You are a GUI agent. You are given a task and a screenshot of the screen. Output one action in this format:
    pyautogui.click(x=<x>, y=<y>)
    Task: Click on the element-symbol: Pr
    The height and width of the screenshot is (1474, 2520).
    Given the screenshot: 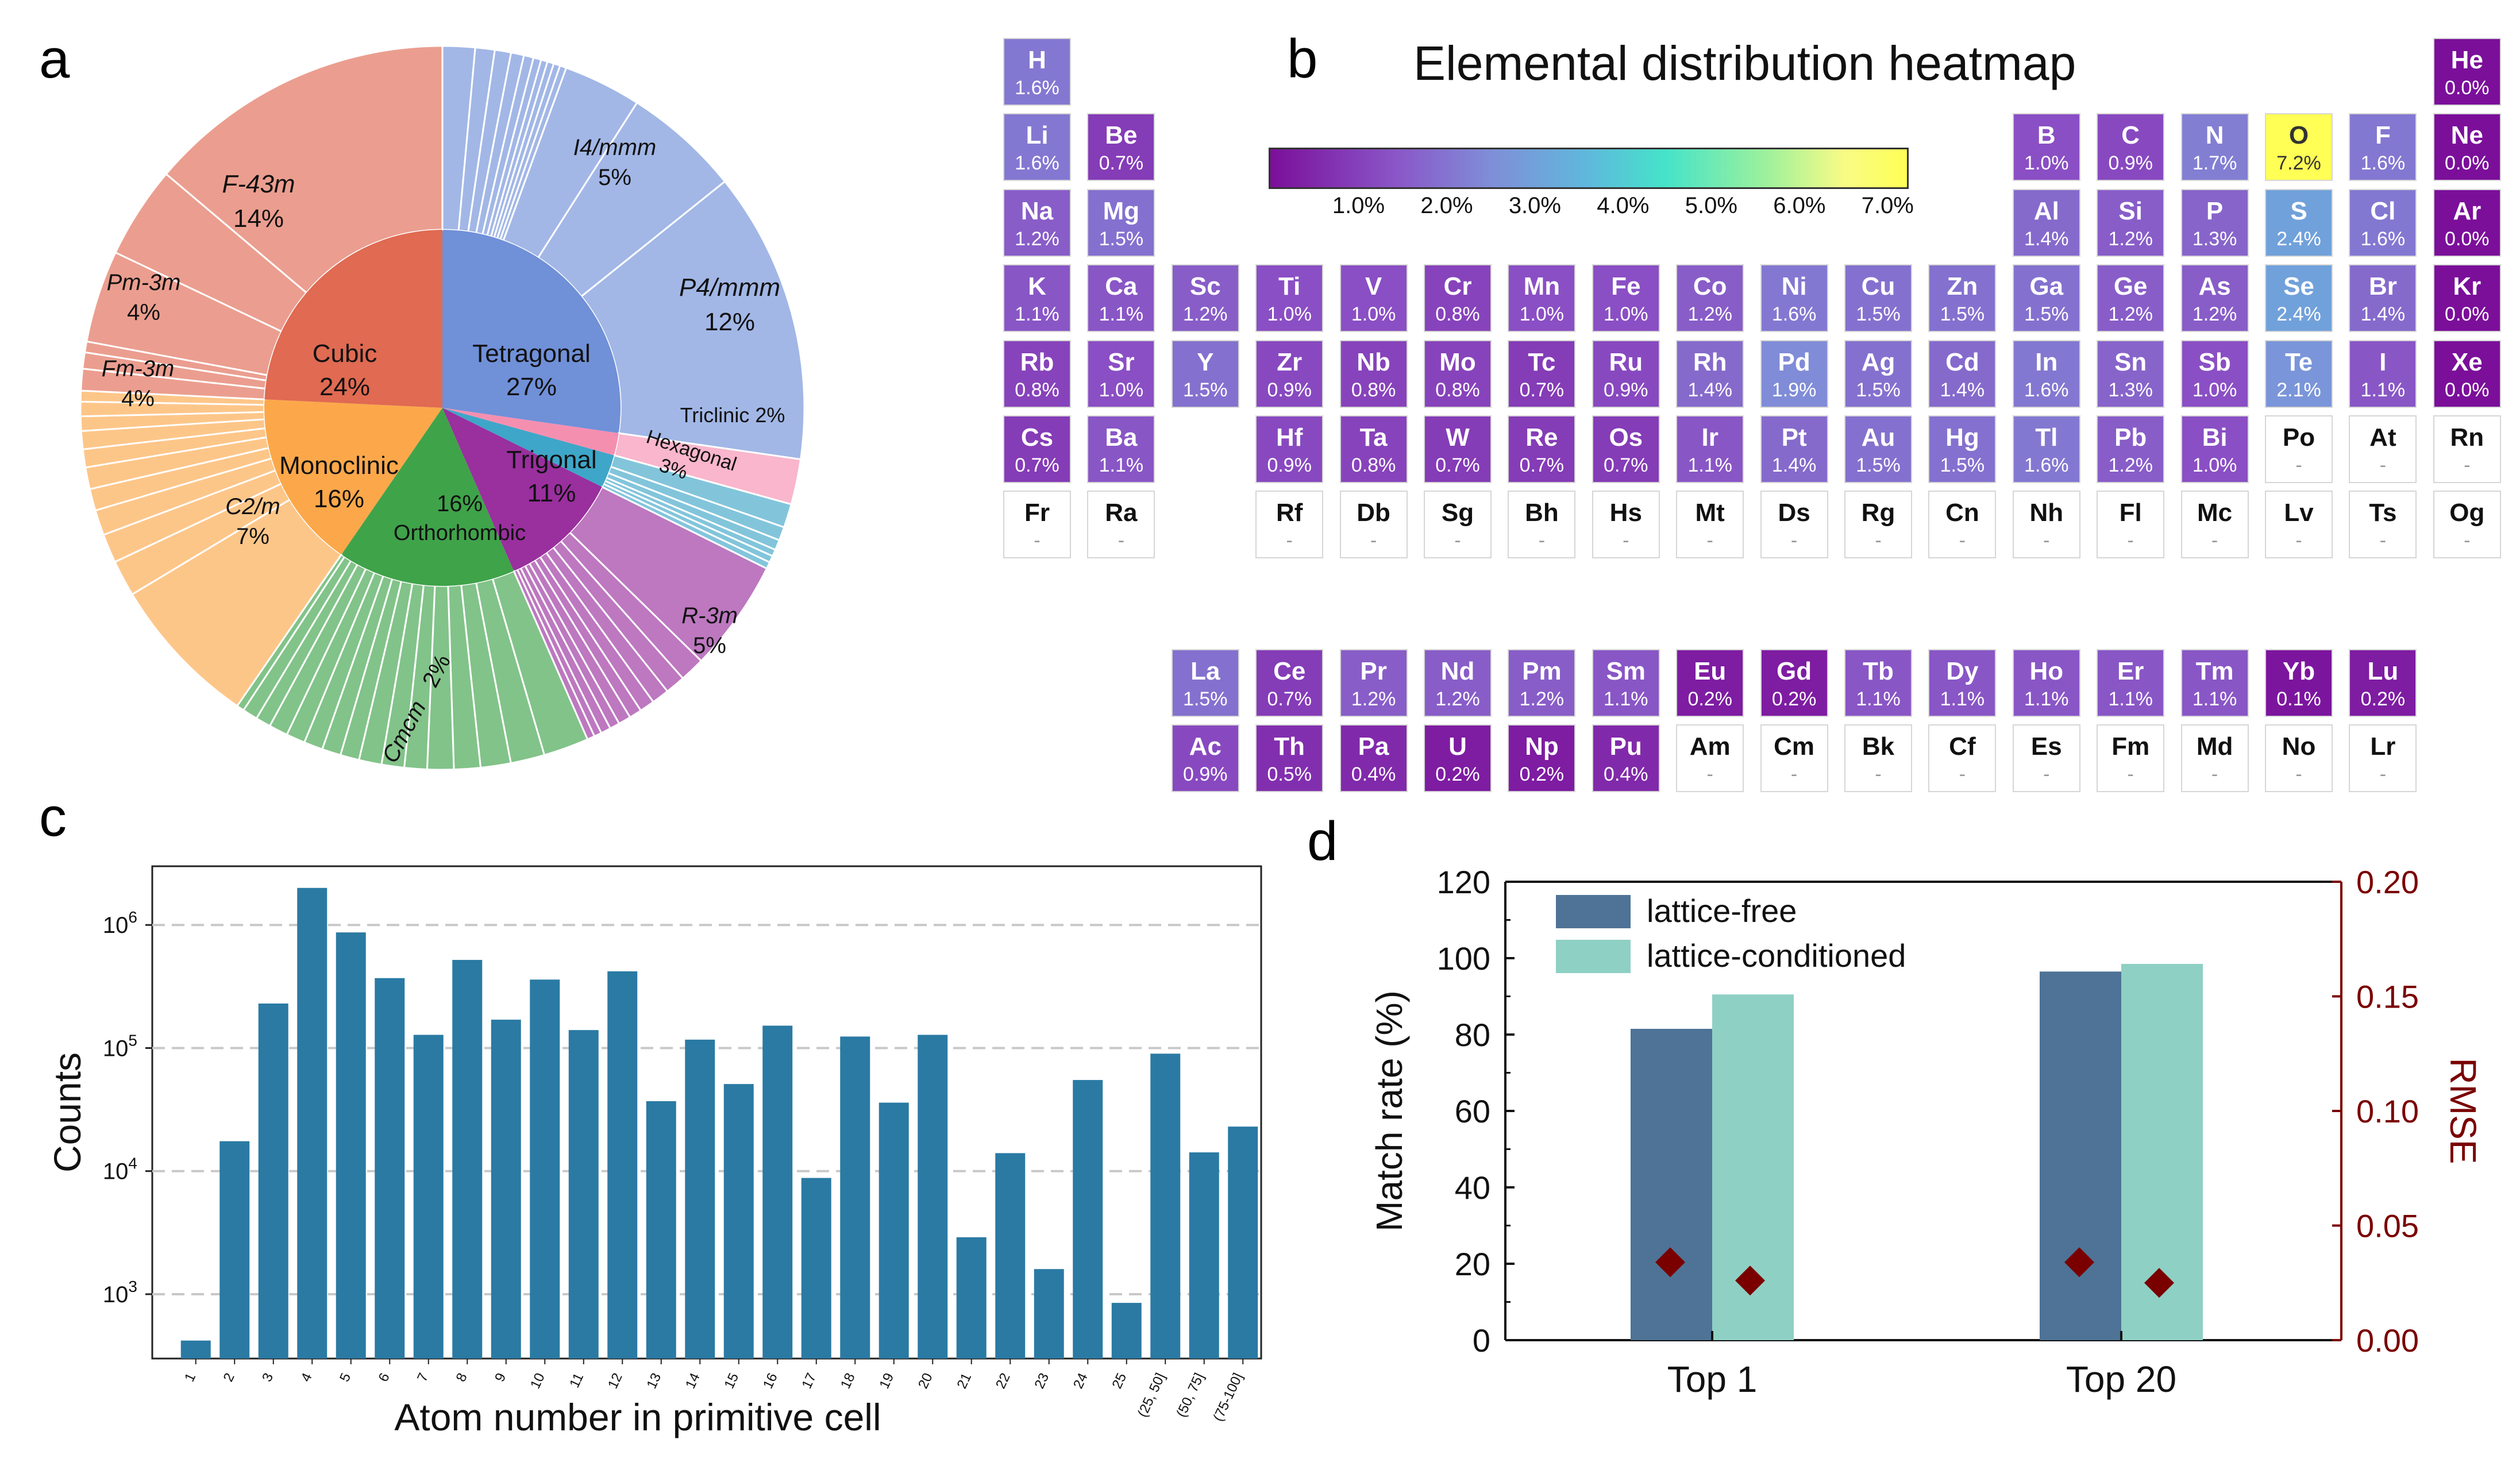 What is the action you would take?
    pyautogui.click(x=1374, y=671)
    